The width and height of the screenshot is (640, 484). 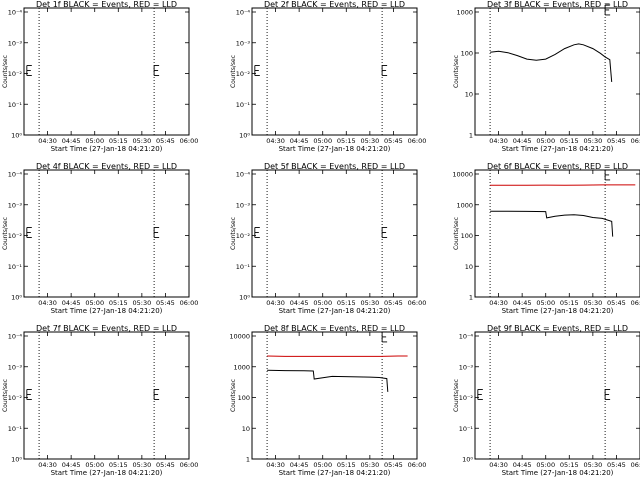 I want to click on chart-title: Det 4f BLACK = Events, RED = LLD, so click(x=106, y=166).